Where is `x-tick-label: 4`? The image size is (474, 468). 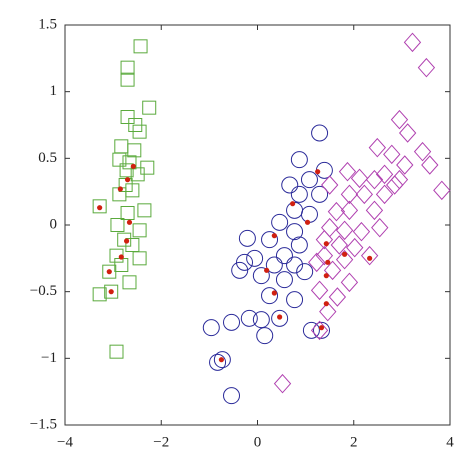
x-tick-label: 4 is located at coordinates (450, 442).